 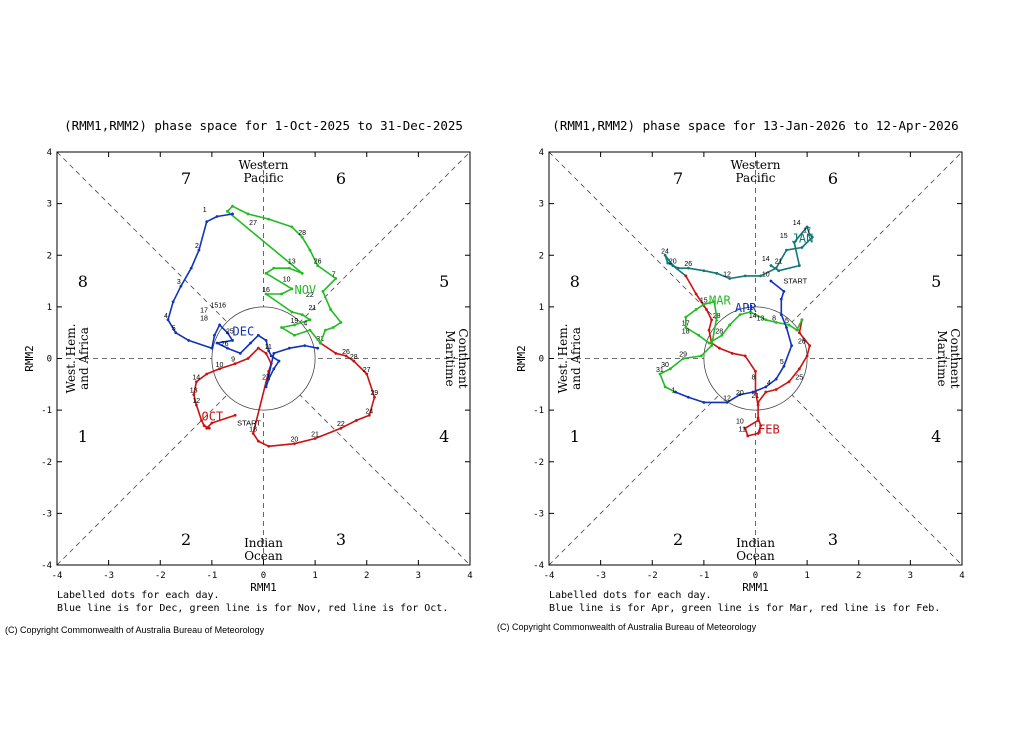 What do you see at coordinates (749, 308) in the screenshot?
I see `day-label: 11` at bounding box center [749, 308].